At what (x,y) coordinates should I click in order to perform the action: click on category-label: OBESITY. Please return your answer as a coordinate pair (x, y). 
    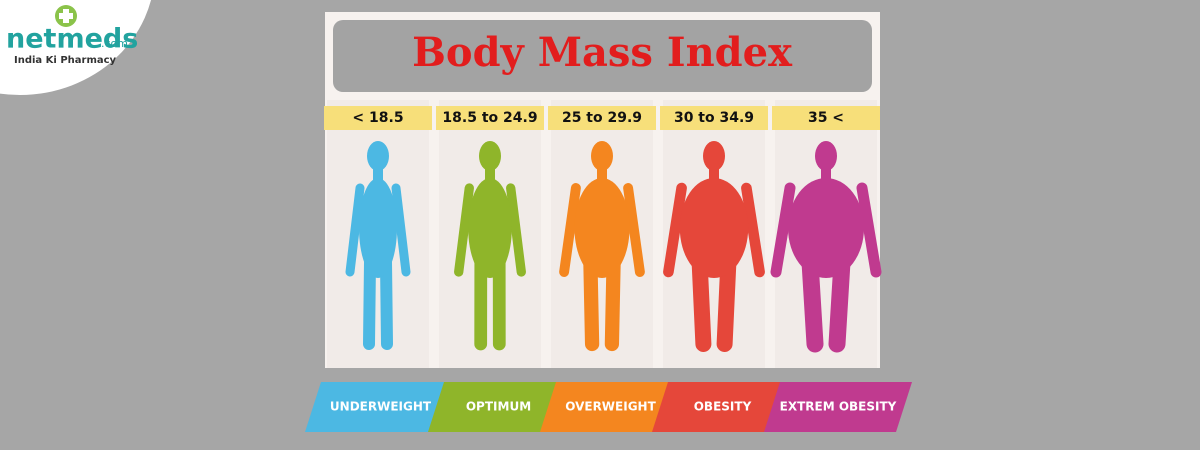
    Looking at the image, I should click on (723, 407).